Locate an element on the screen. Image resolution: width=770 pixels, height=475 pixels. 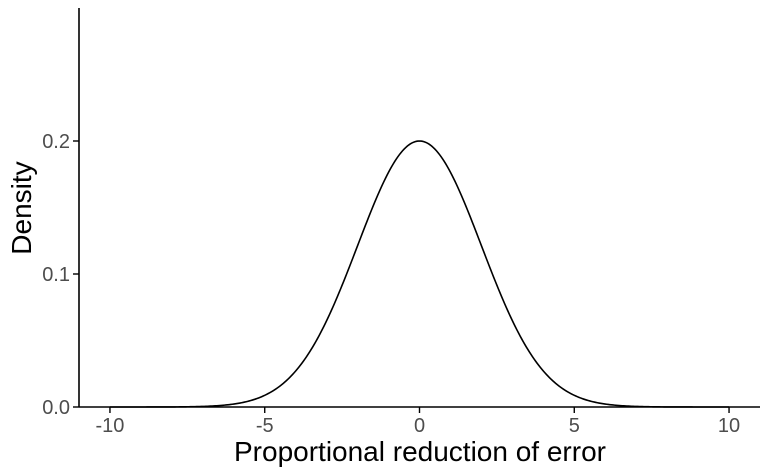
y-axis-ticks: 0.0 0.1 0.2 is located at coordinates (60, 275).